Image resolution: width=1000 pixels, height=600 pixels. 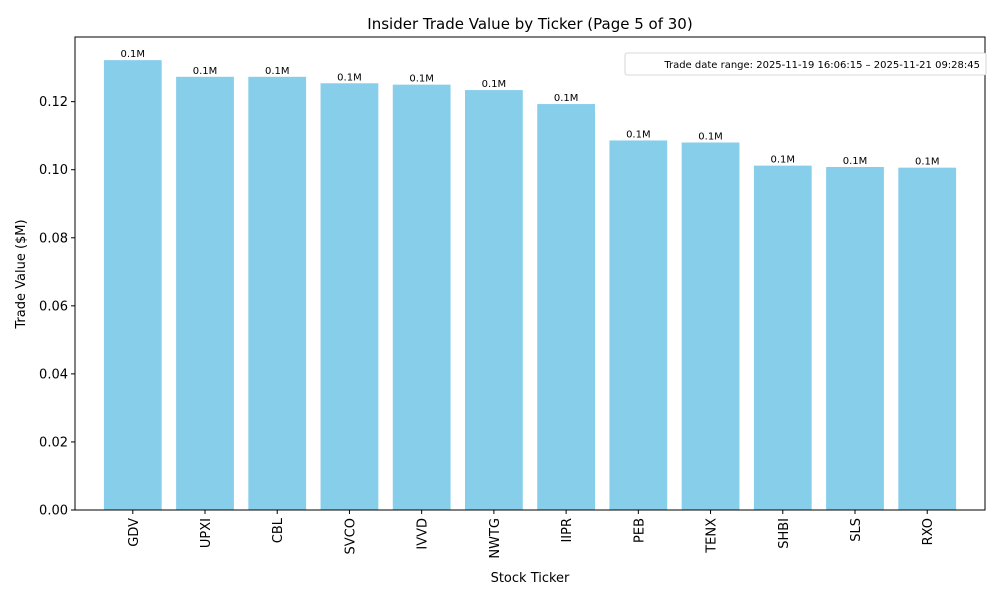 I want to click on y-tick-label: 0.02, so click(x=53, y=442).